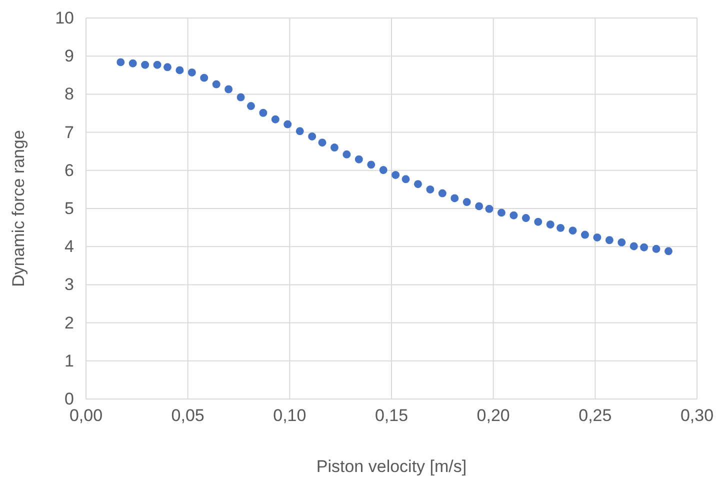  Describe the element at coordinates (391, 416) in the screenshot. I see `x-tick-label: 0,15` at that location.